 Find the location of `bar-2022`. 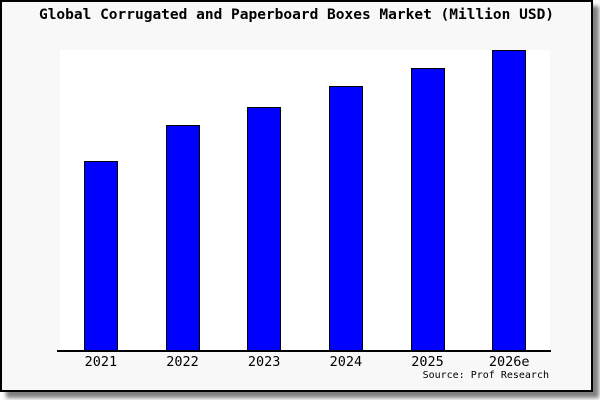

bar-2022 is located at coordinates (182, 237).